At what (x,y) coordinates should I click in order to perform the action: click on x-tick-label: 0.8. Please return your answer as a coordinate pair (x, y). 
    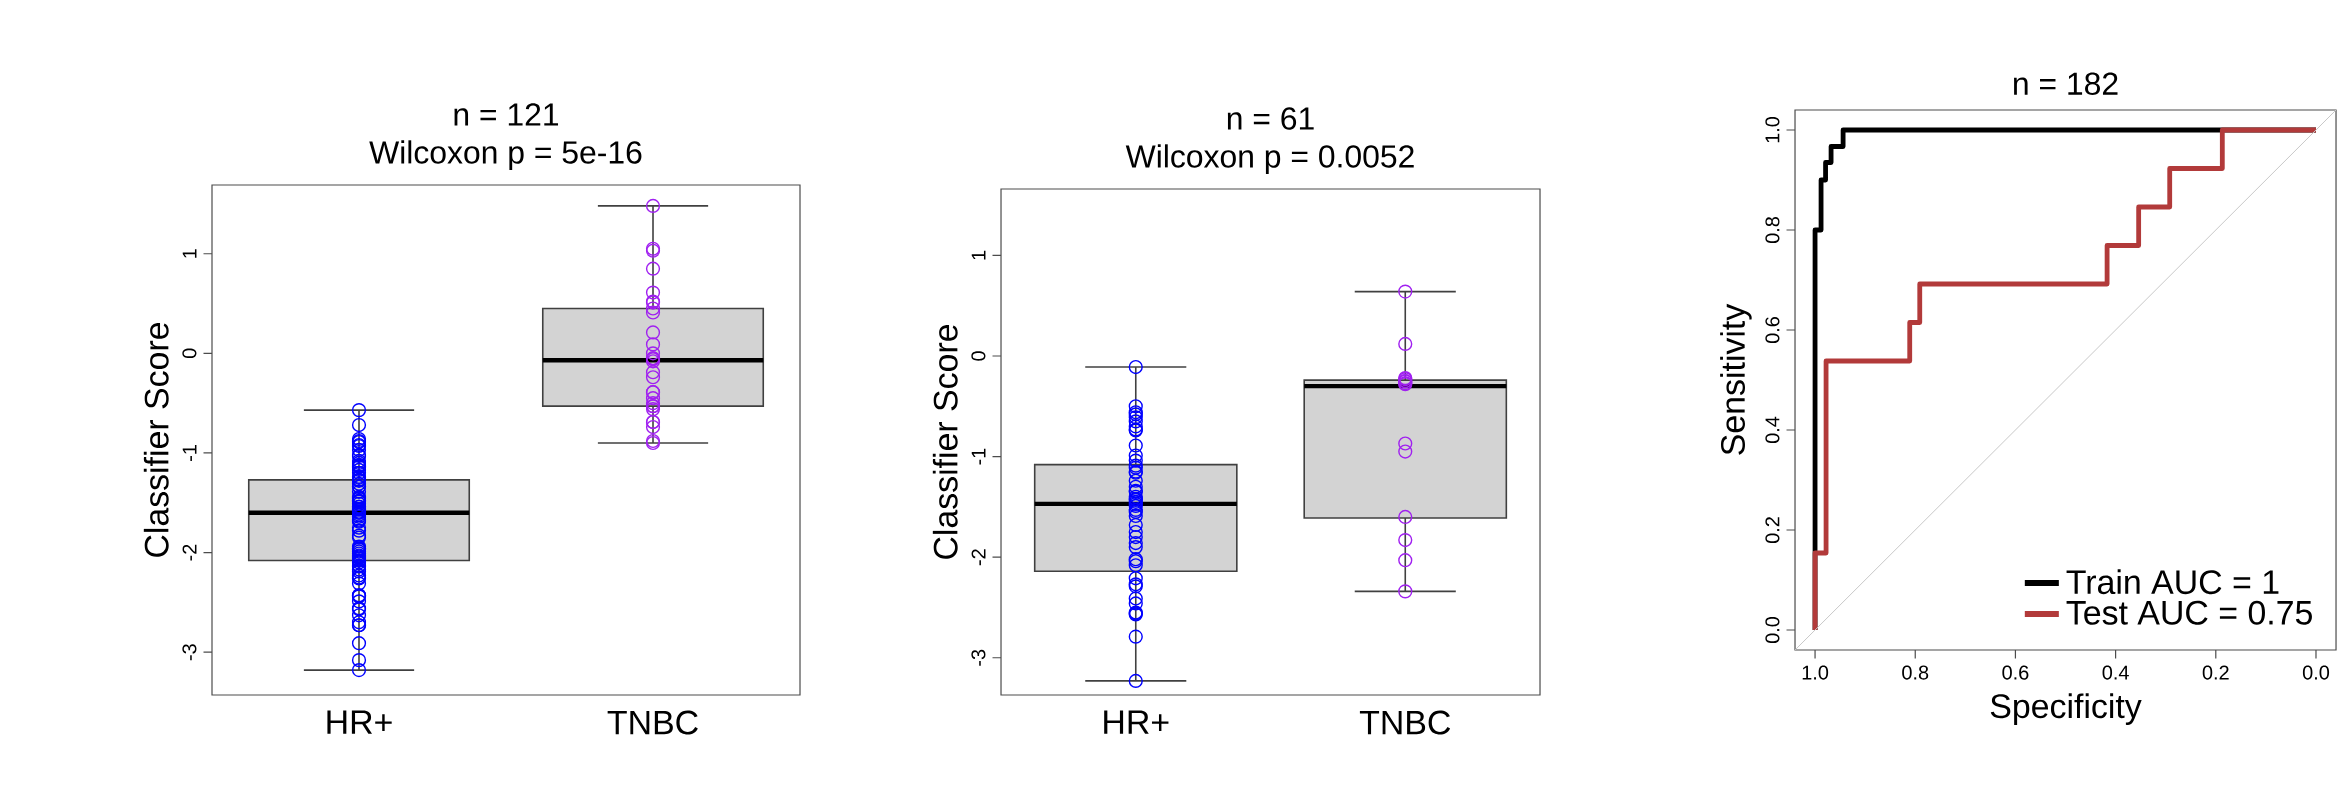
    Looking at the image, I should click on (1915, 672).